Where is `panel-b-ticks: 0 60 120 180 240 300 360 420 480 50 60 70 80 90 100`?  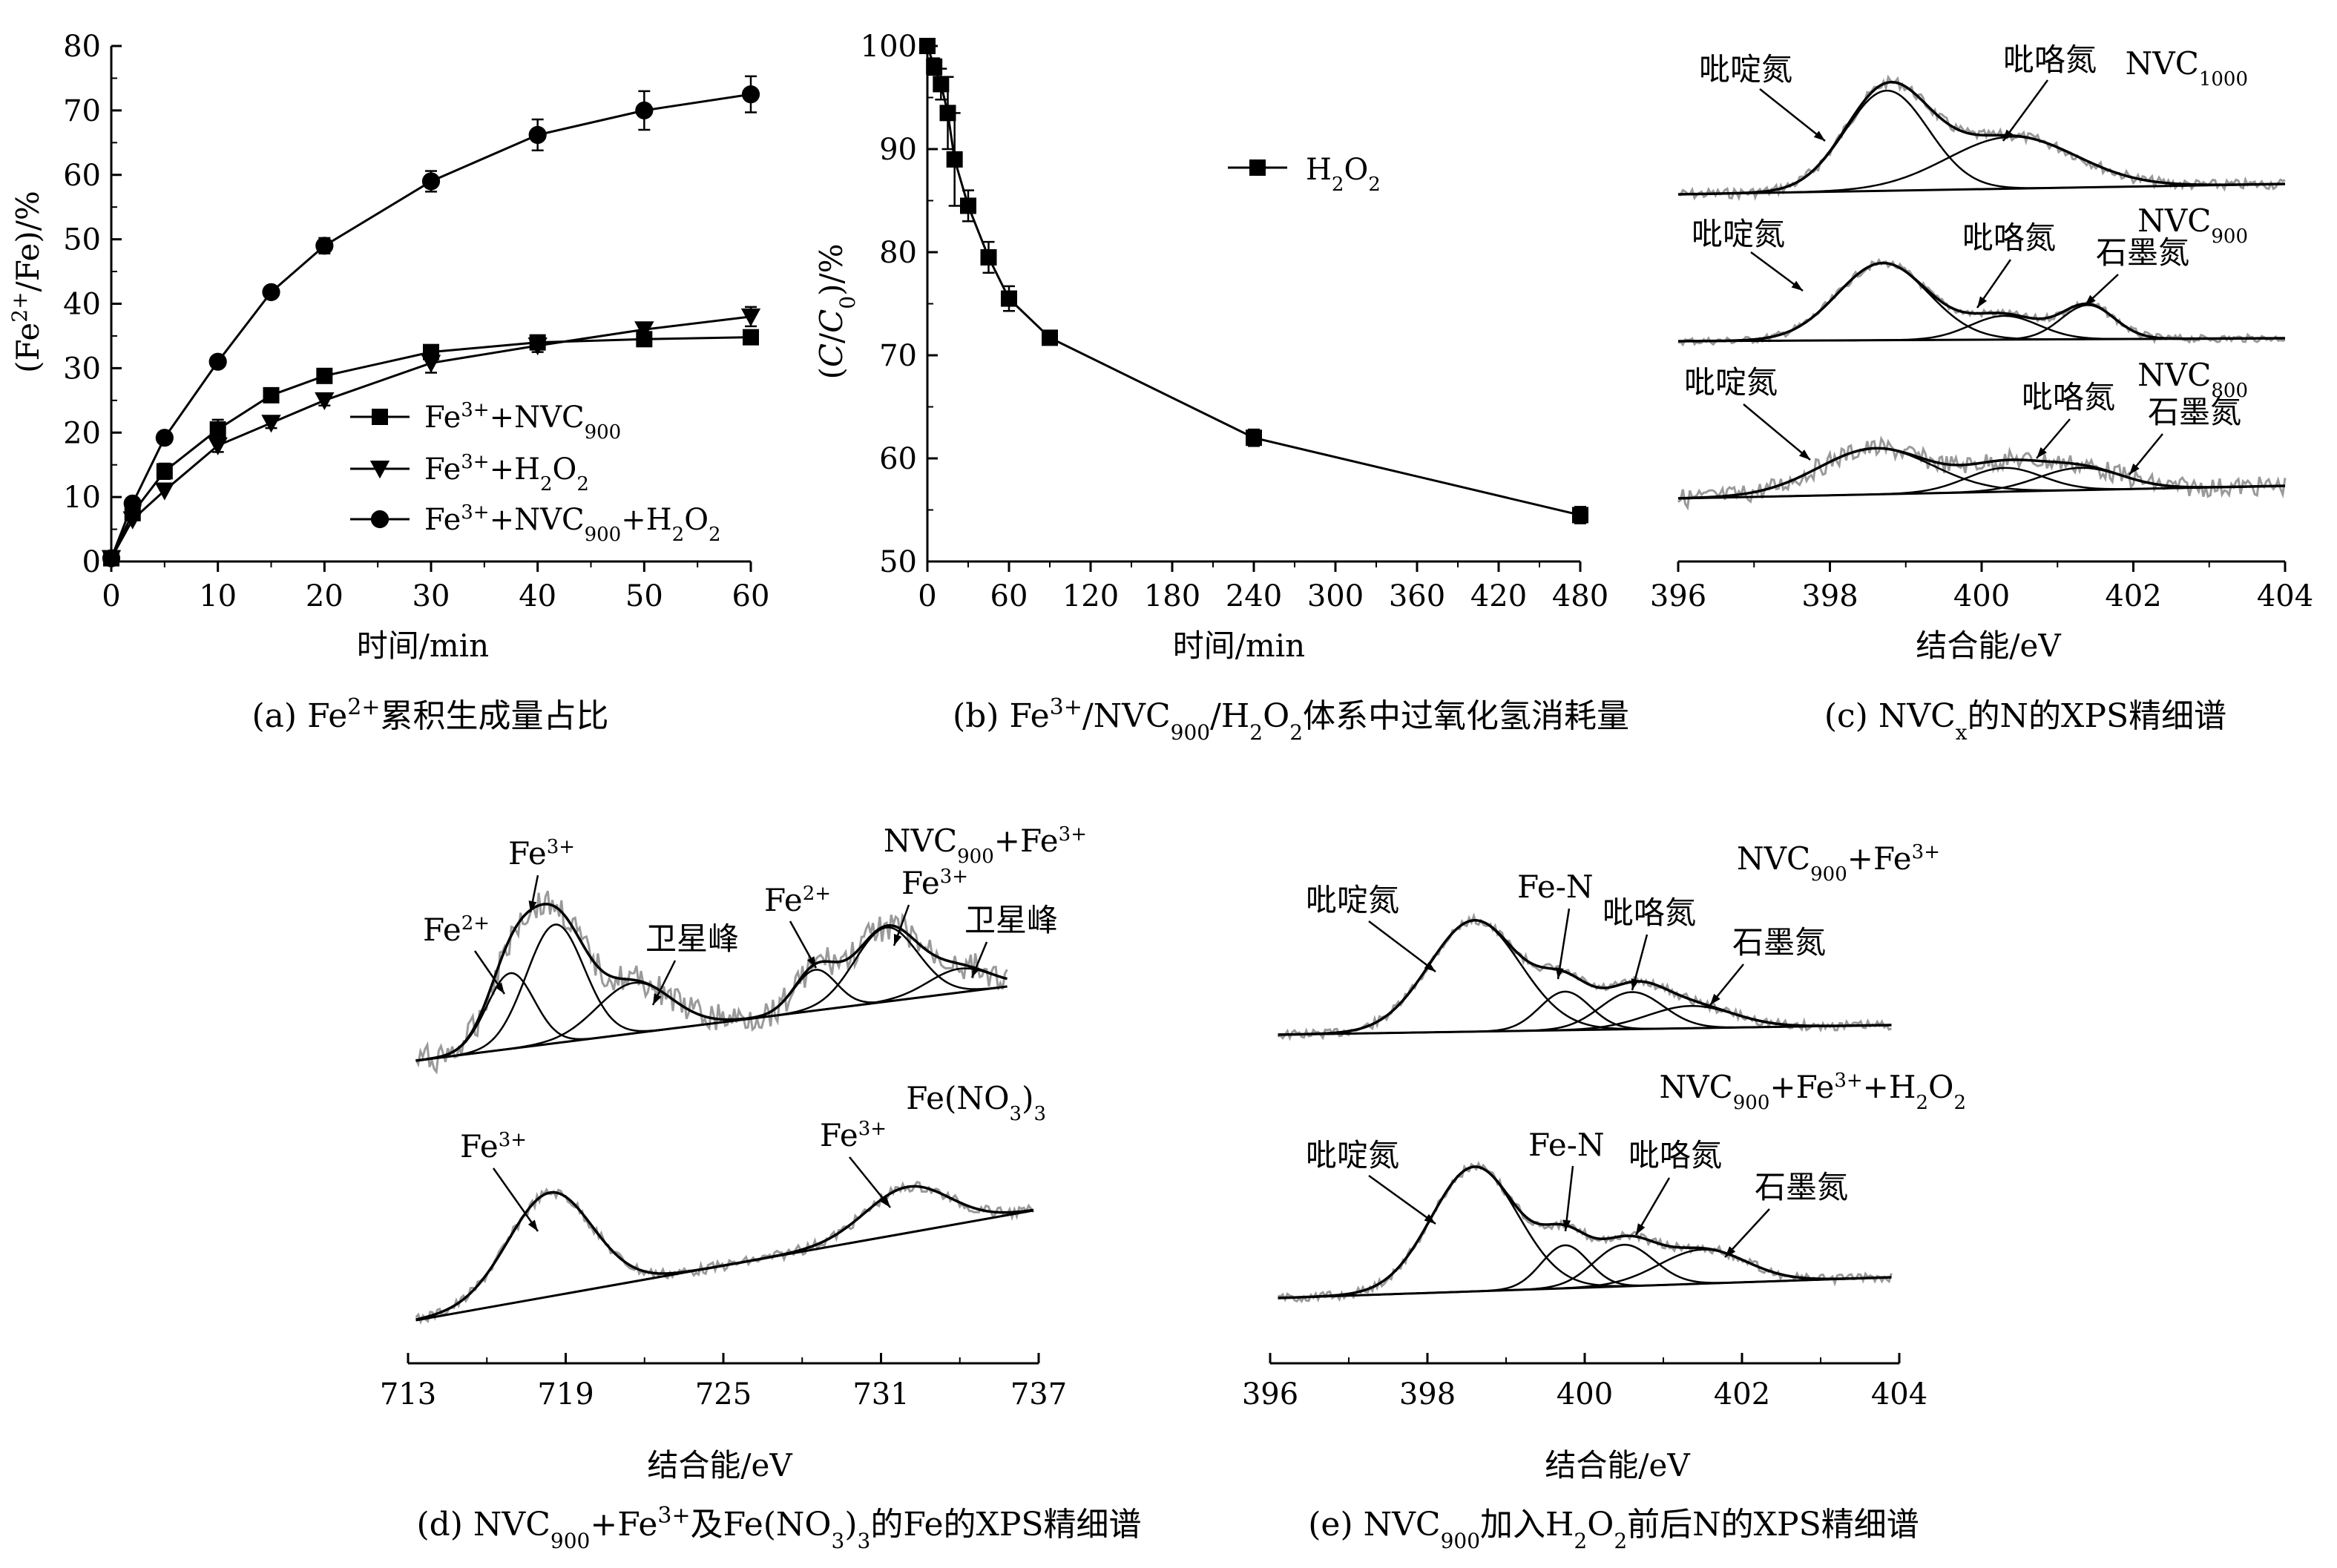 panel-b-ticks: 0 60 120 180 240 300 360 420 480 50 60 70 80 90 100 is located at coordinates (1235, 322).